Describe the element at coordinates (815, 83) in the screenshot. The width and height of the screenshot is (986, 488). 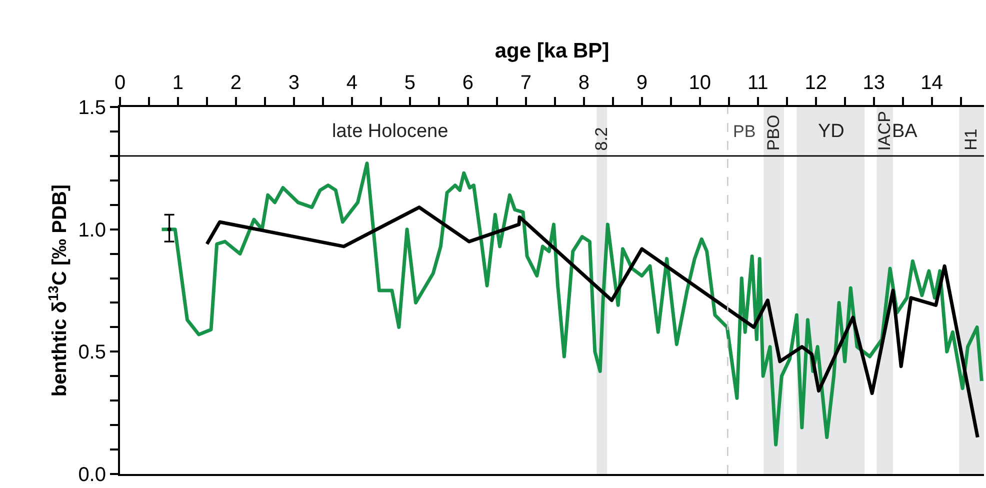
I see `x-tick-label: 12` at that location.